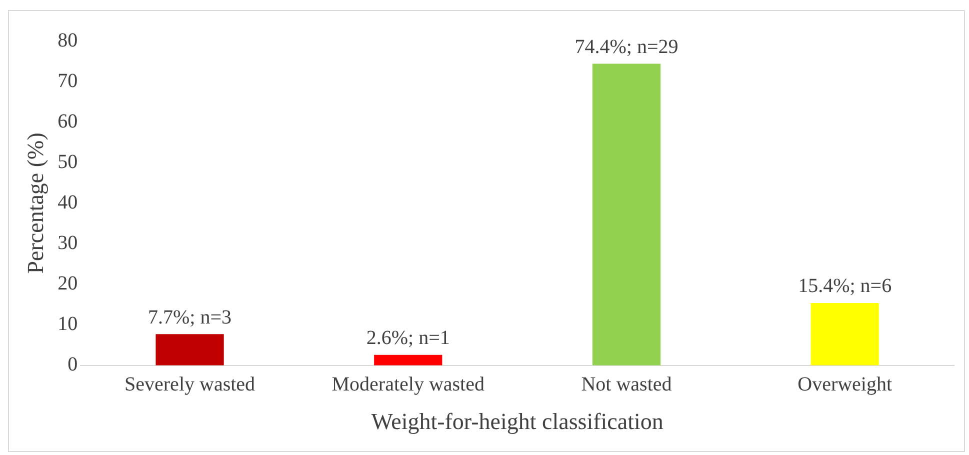  I want to click on x-tick-label: Overweight, so click(845, 385).